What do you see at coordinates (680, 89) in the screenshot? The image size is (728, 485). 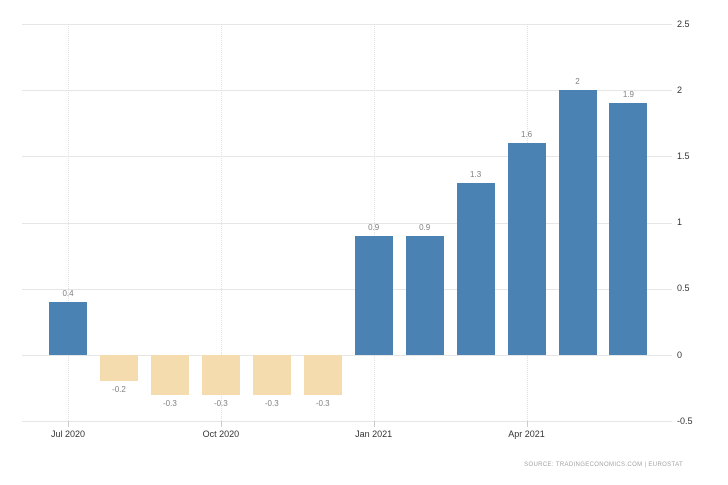 I see `y-axis-tick-label: 2` at bounding box center [680, 89].